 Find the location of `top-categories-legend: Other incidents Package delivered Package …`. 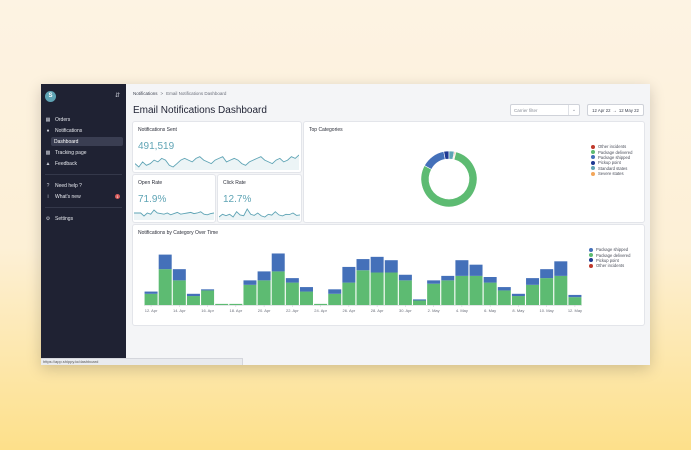

top-categories-legend: Other incidents Package delivered Package … is located at coordinates (611, 160).